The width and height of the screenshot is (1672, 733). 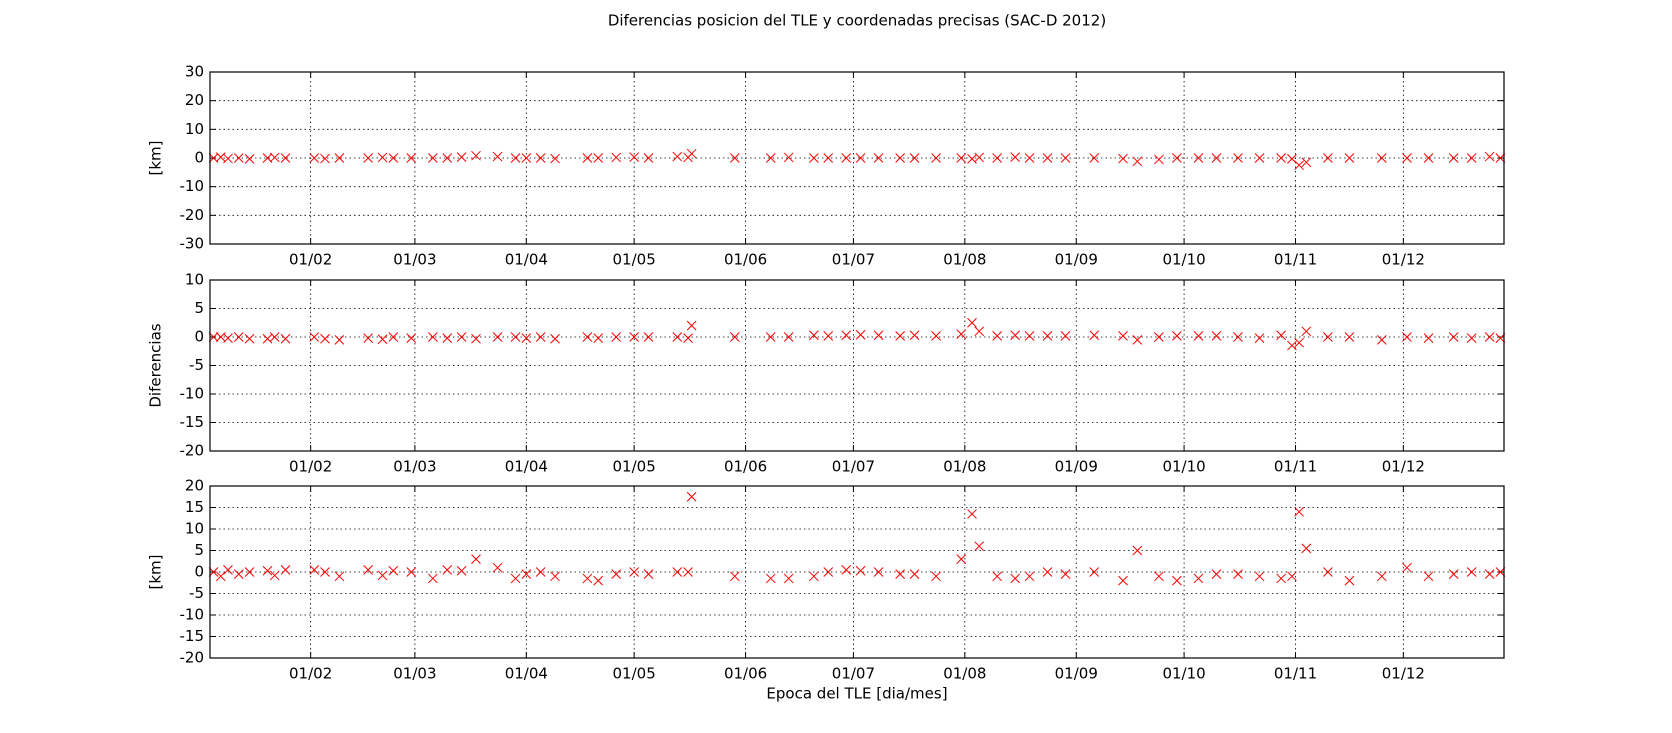 I want to click on y-tick-label: 30, so click(x=194, y=72).